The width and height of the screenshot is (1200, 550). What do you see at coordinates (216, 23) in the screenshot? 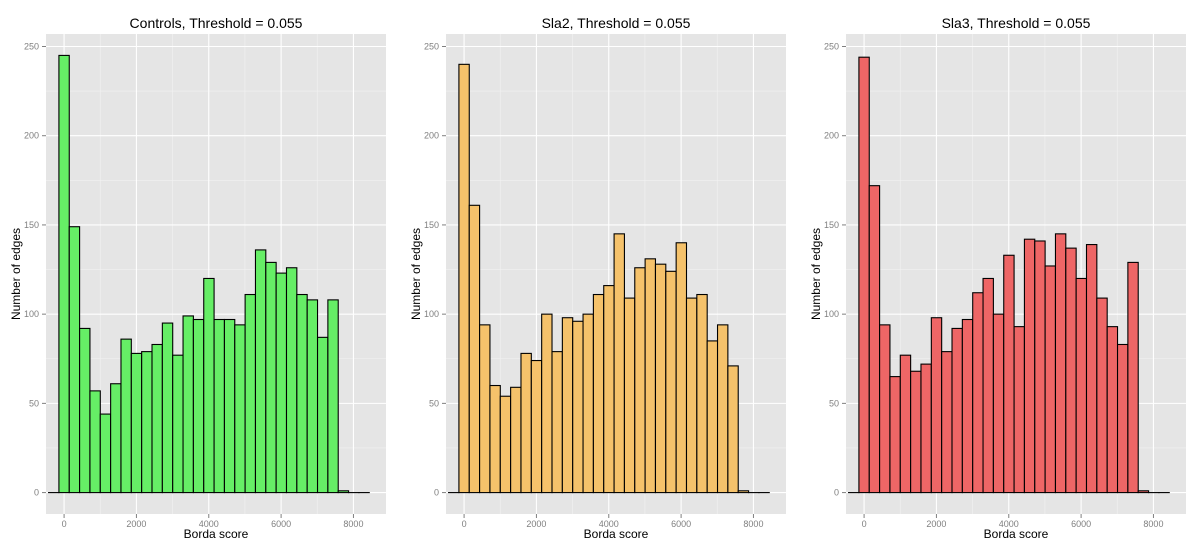
I see `panel-title: Controls, Threshold = 0.055` at bounding box center [216, 23].